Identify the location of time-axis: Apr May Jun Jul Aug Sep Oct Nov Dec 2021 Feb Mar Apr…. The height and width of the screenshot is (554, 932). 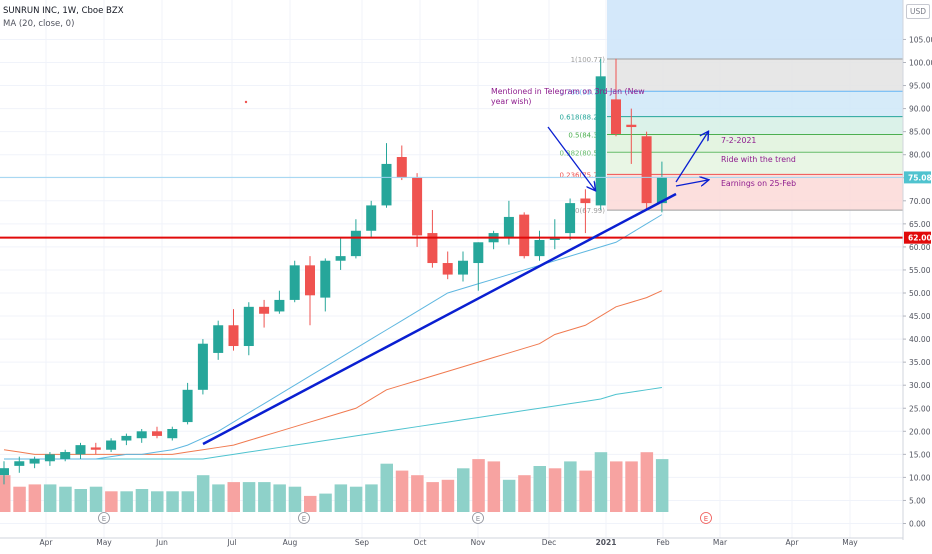
(451, 542).